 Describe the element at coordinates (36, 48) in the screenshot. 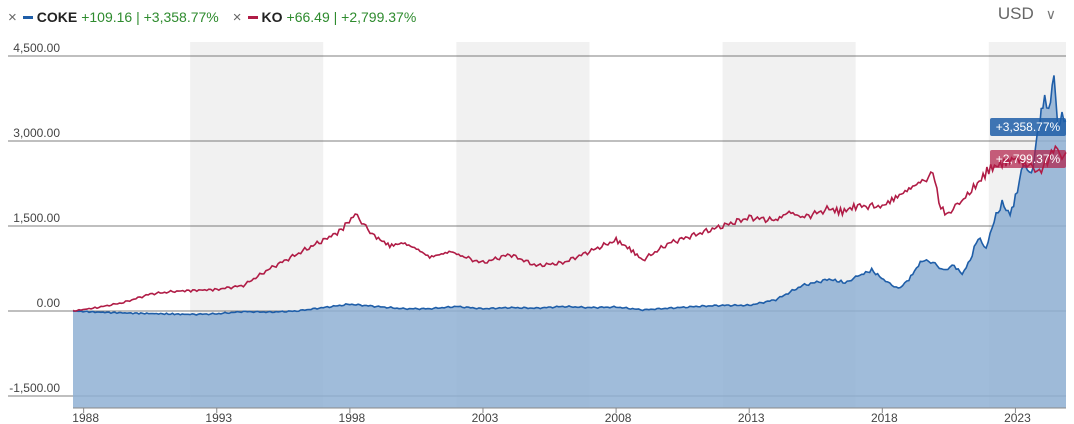

I see `y-tick-label-0: 4,500.00` at that location.